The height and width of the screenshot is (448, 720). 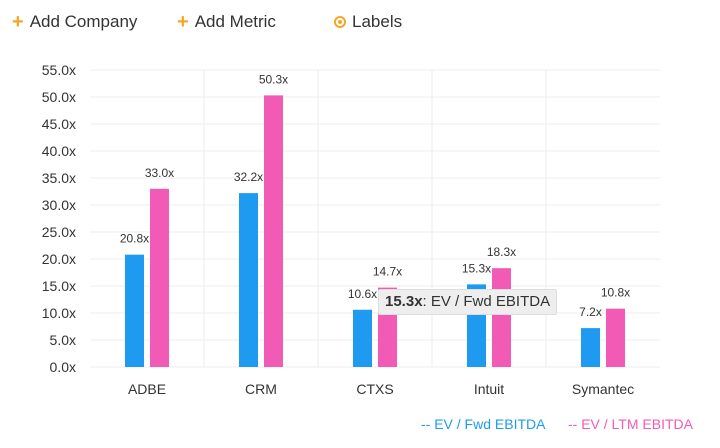 I want to click on add-company-button: + Add Company, so click(x=74, y=22).